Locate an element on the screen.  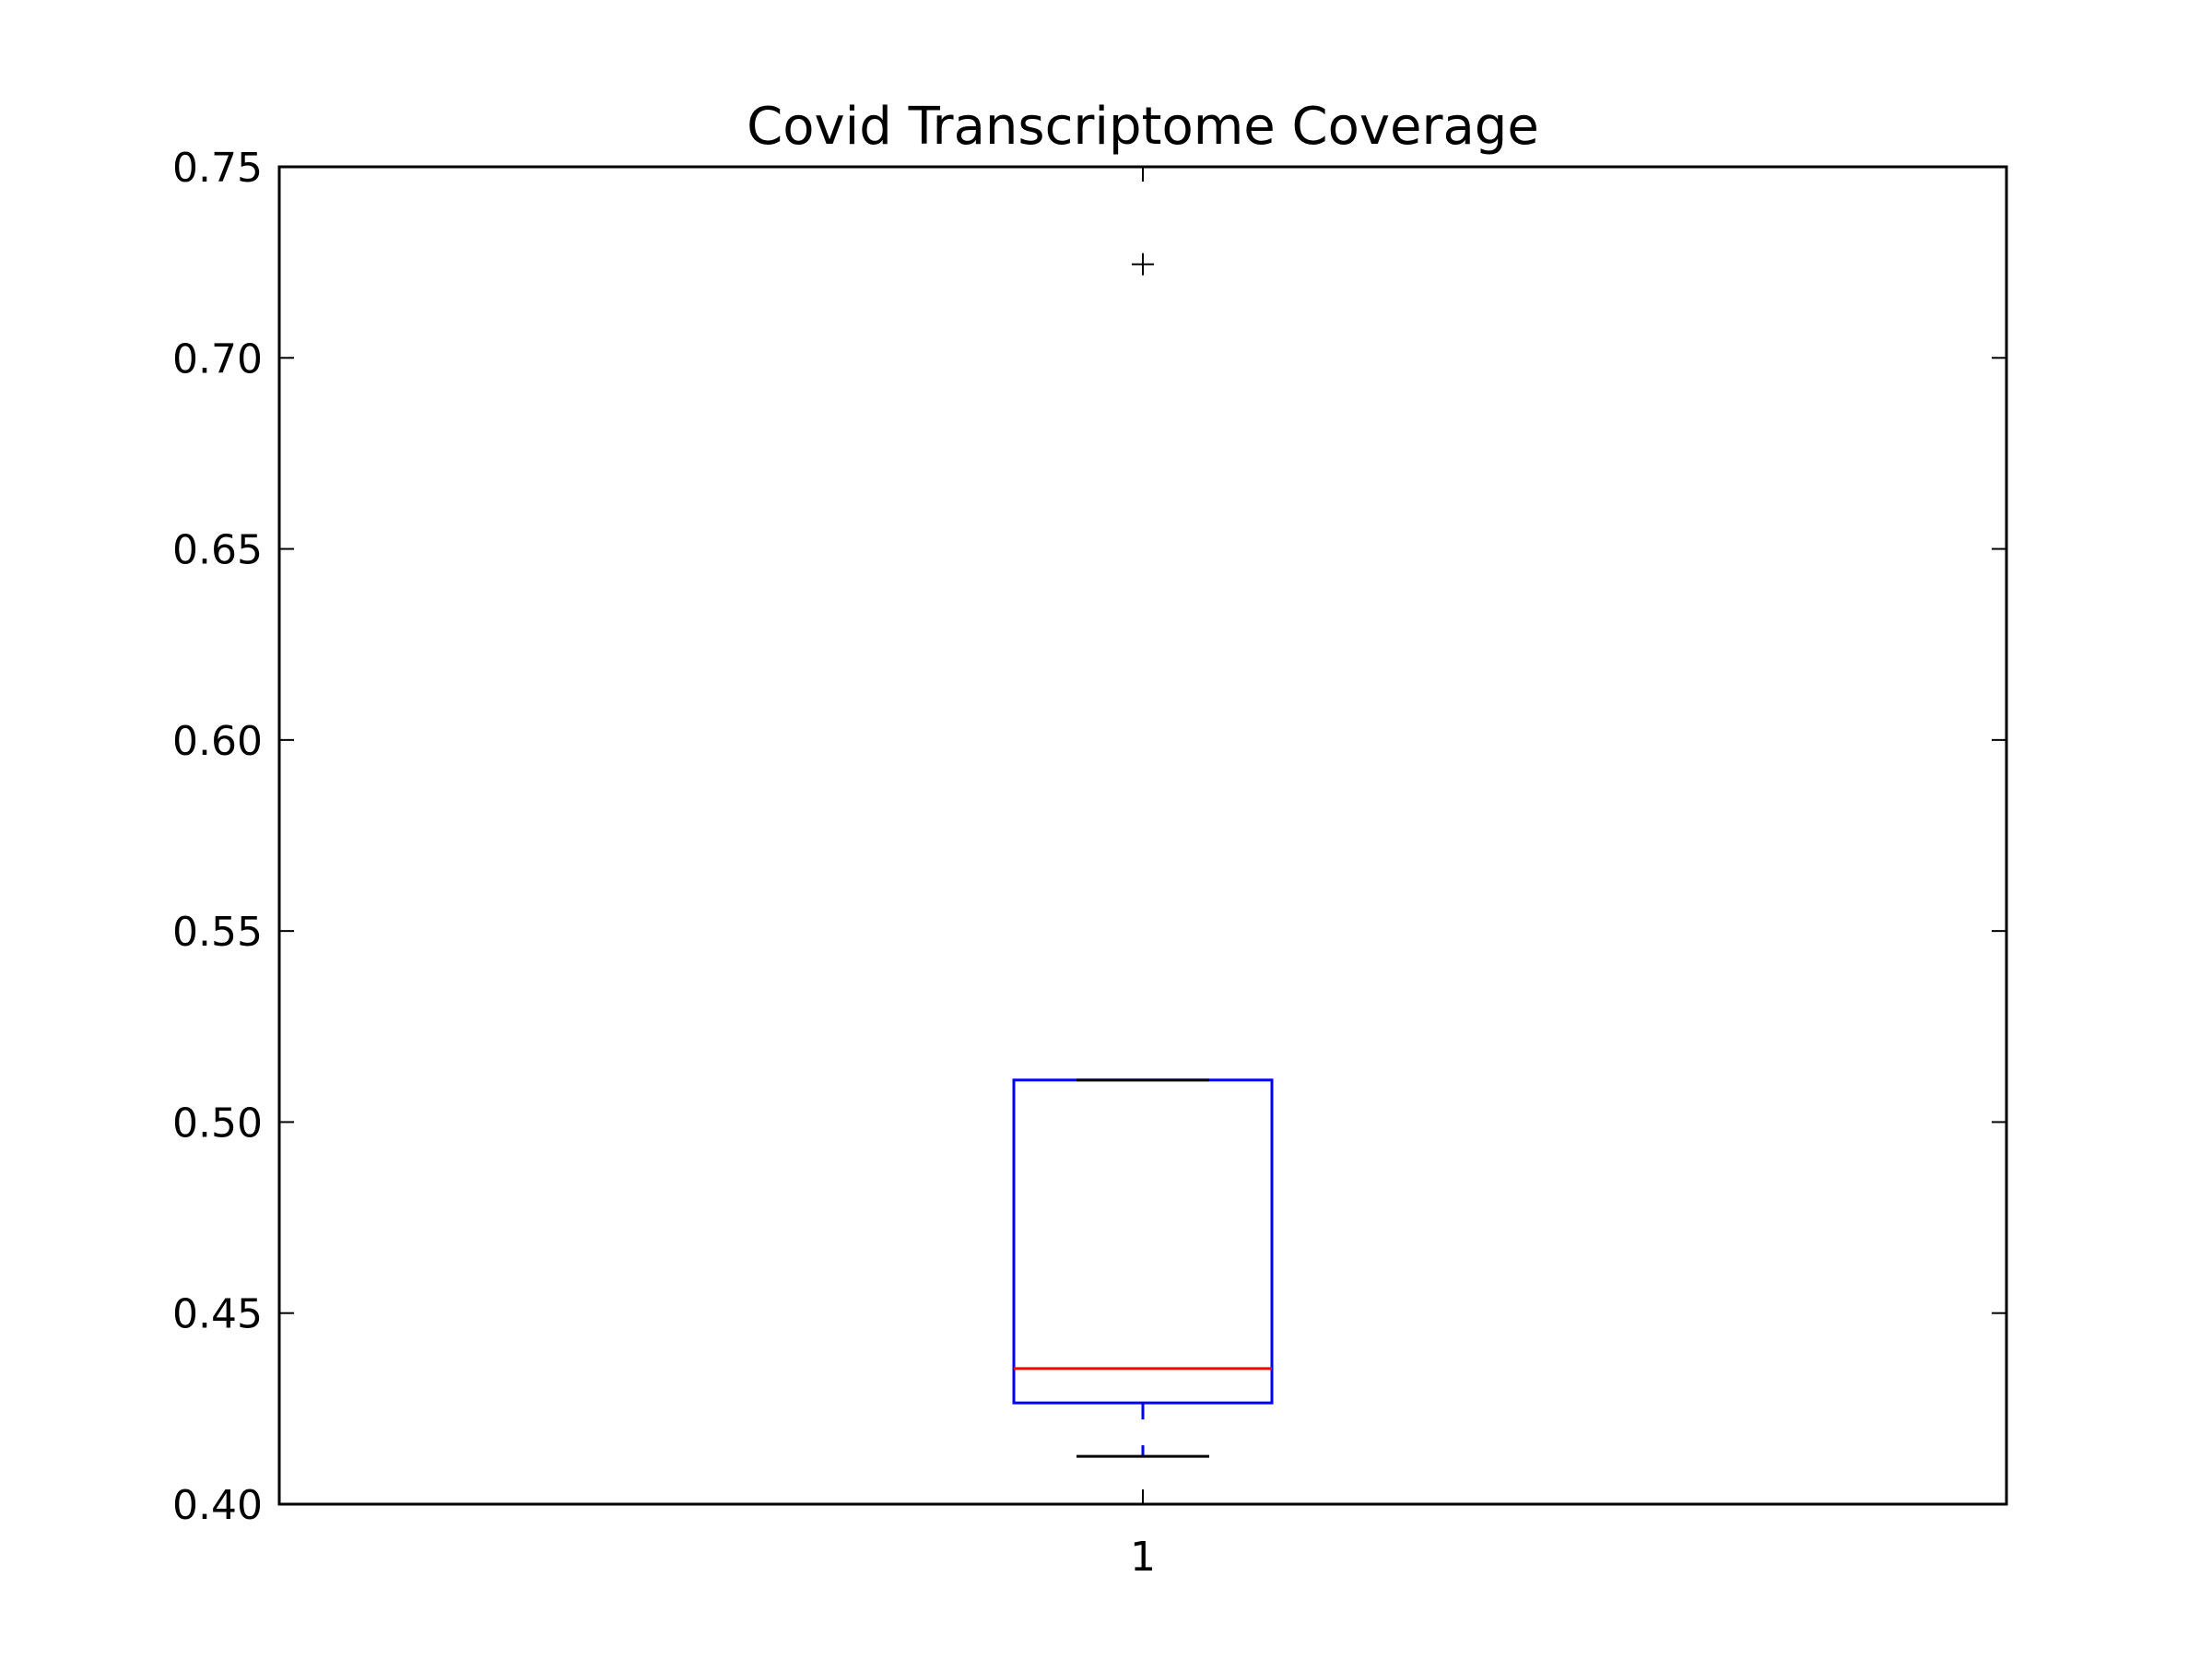
y-tick-label: 0.55 is located at coordinates (217, 932).